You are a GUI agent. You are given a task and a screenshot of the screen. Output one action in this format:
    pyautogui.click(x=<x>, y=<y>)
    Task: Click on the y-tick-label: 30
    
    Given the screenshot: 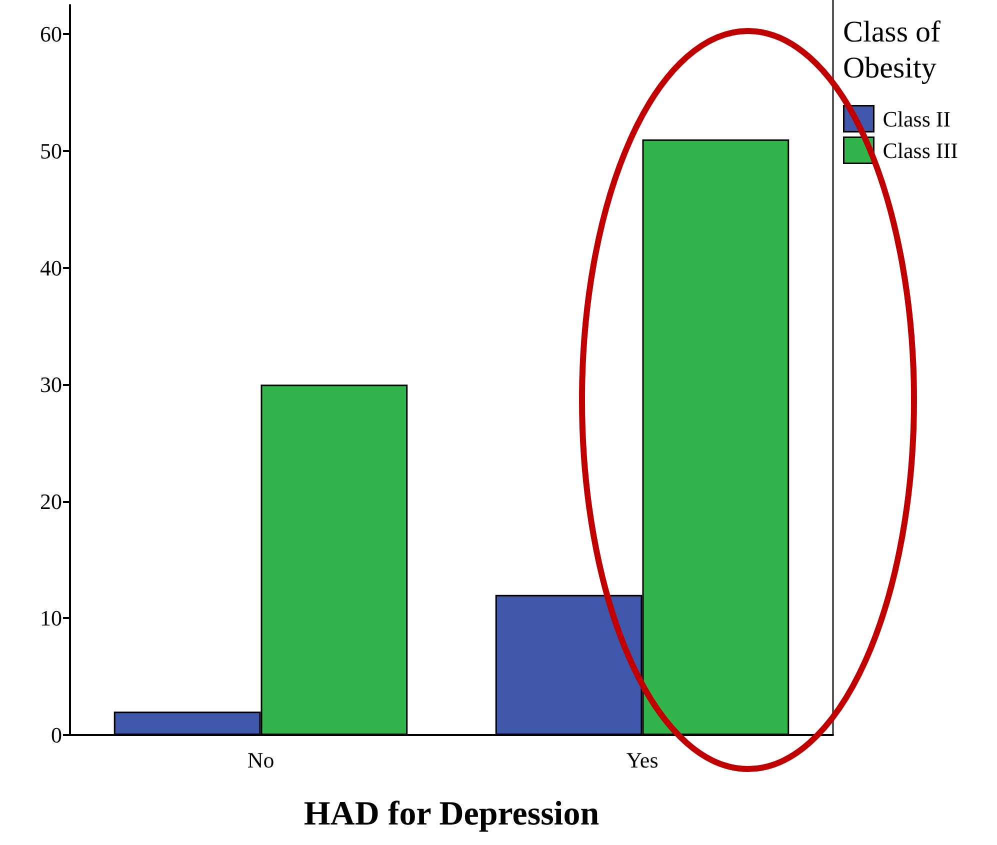 What is the action you would take?
    pyautogui.click(x=51, y=385)
    